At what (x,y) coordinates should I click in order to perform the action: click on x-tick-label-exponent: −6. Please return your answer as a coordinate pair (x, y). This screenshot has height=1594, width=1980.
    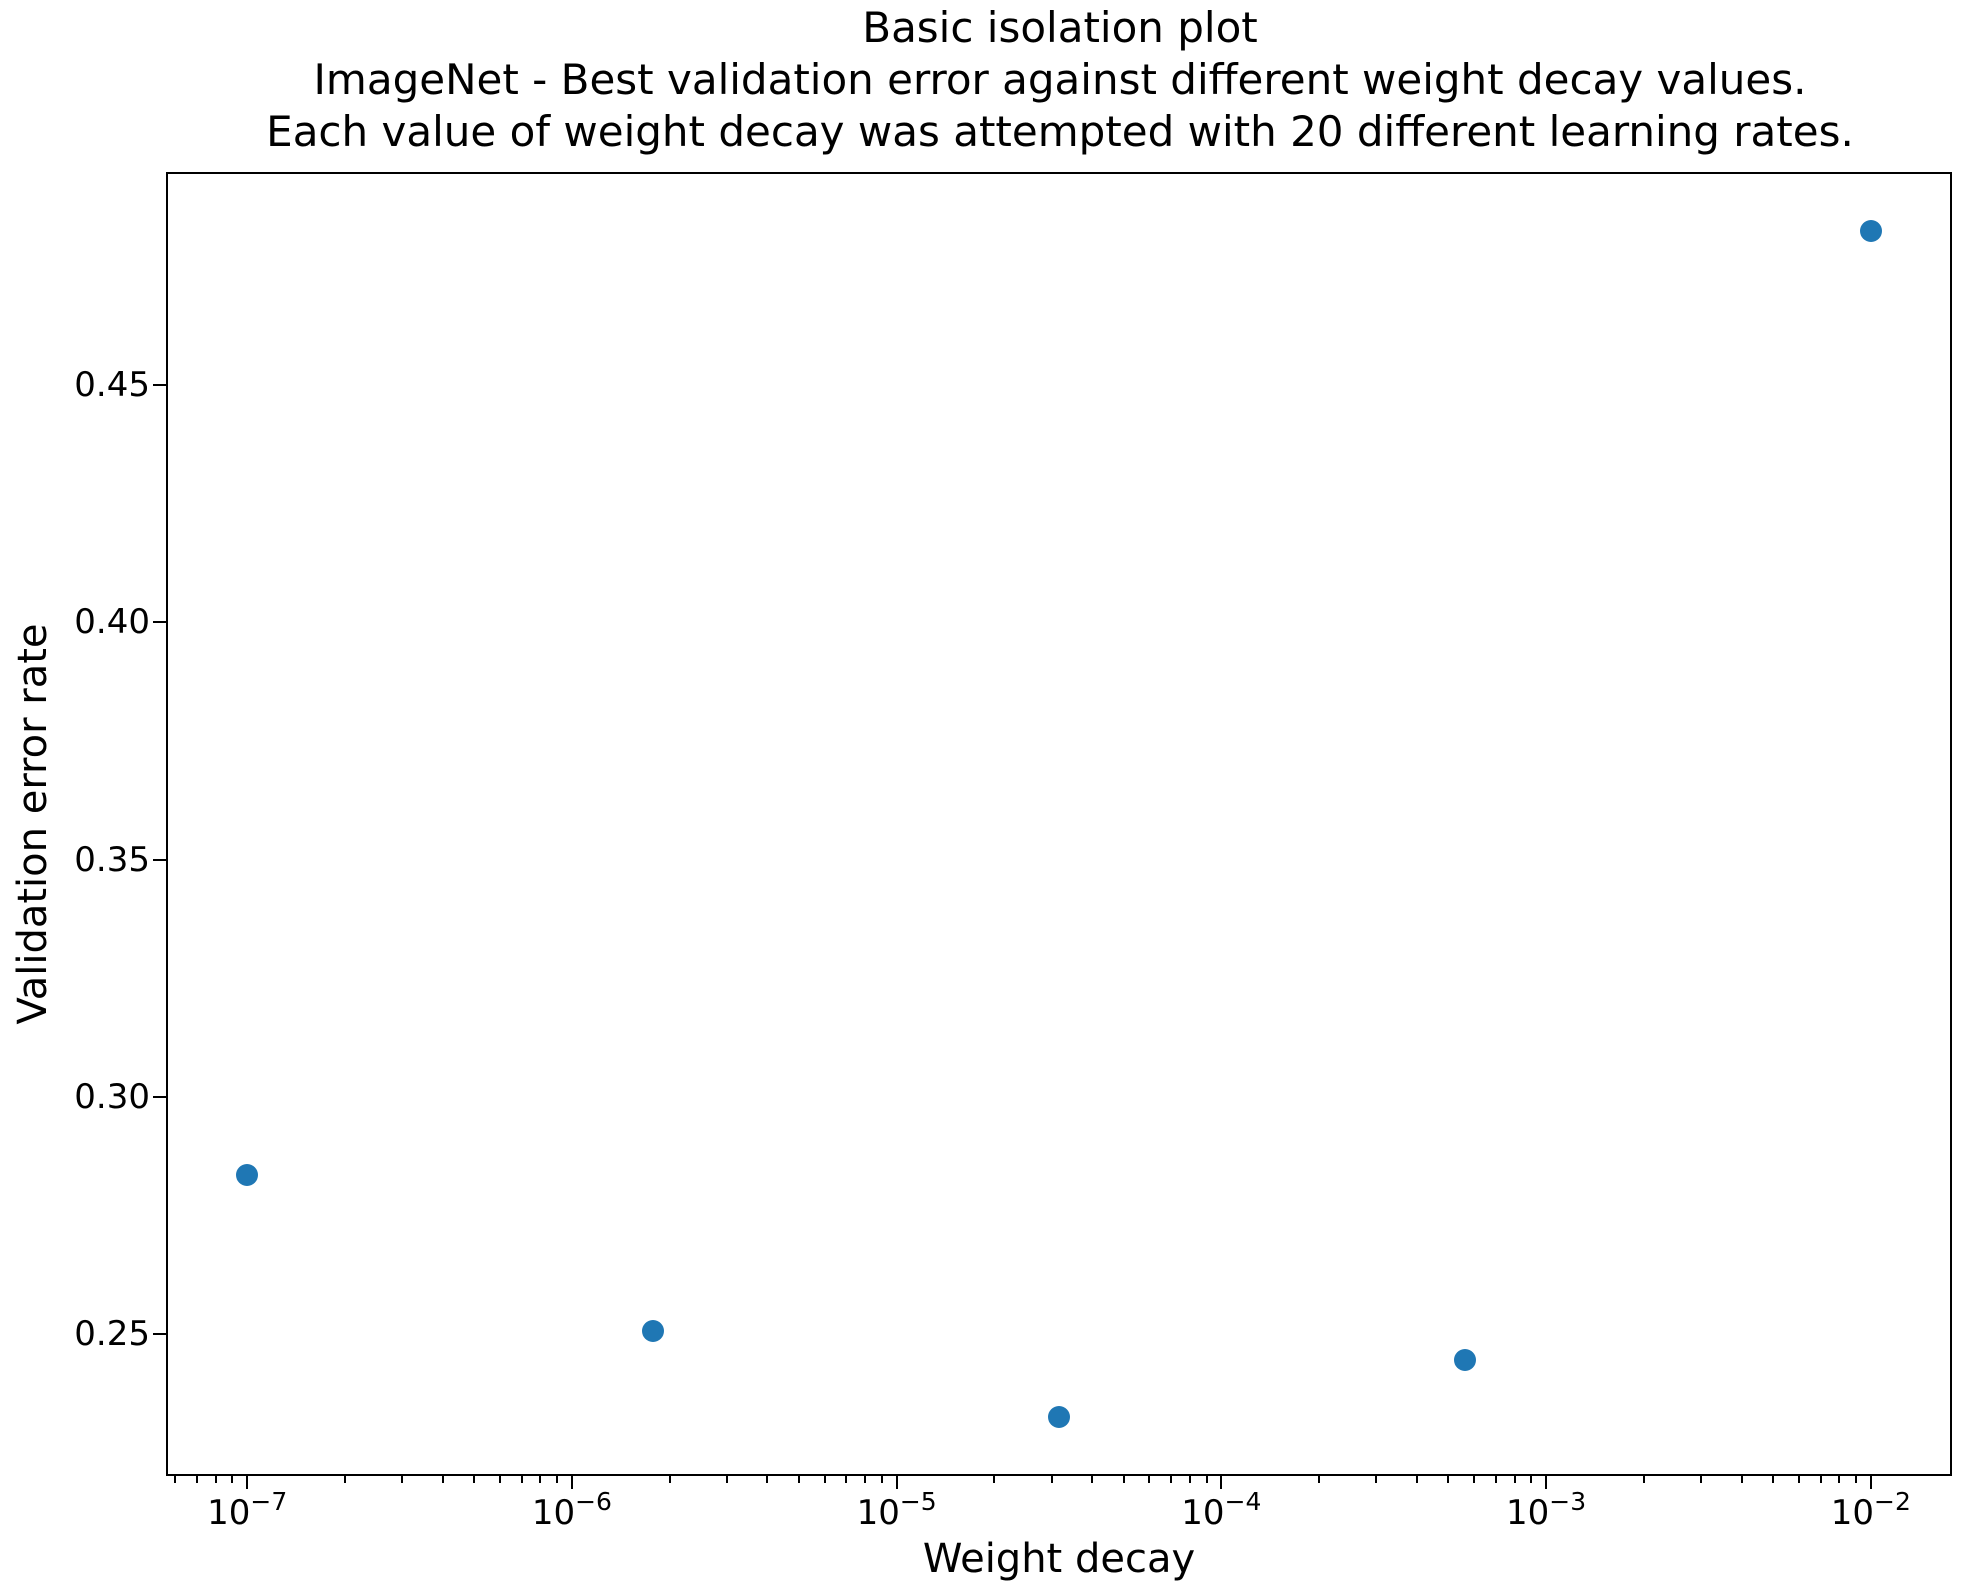
    Looking at the image, I should click on (593, 1502).